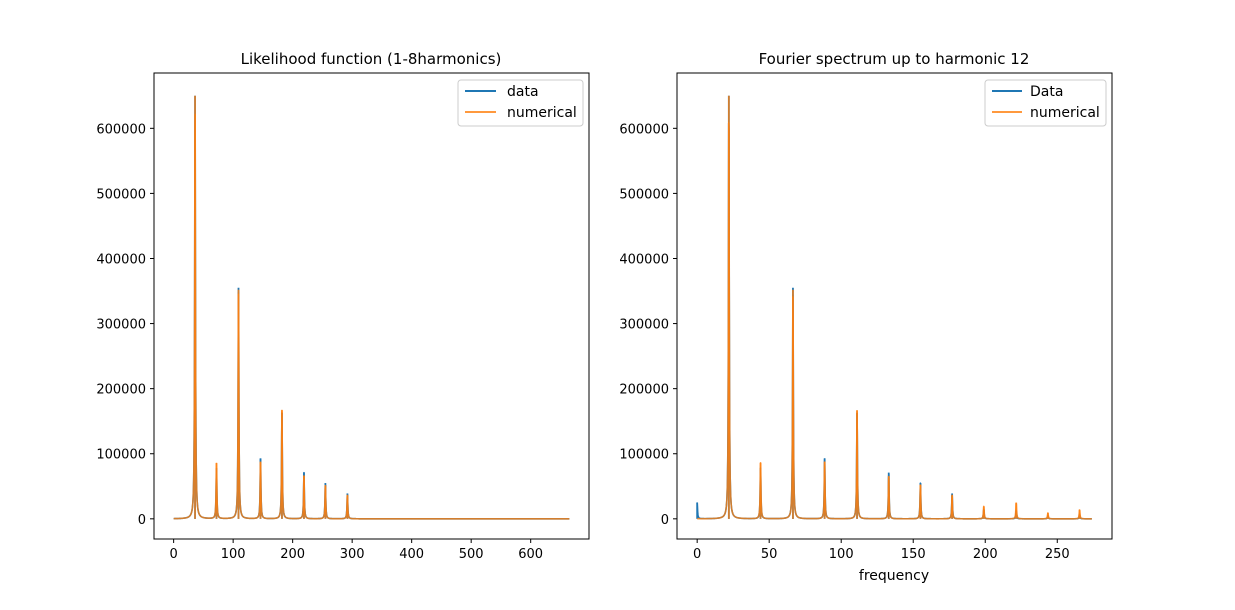 Image resolution: width=1235 pixels, height=610 pixels. What do you see at coordinates (913, 554) in the screenshot?
I see `x-tick-label: 150` at bounding box center [913, 554].